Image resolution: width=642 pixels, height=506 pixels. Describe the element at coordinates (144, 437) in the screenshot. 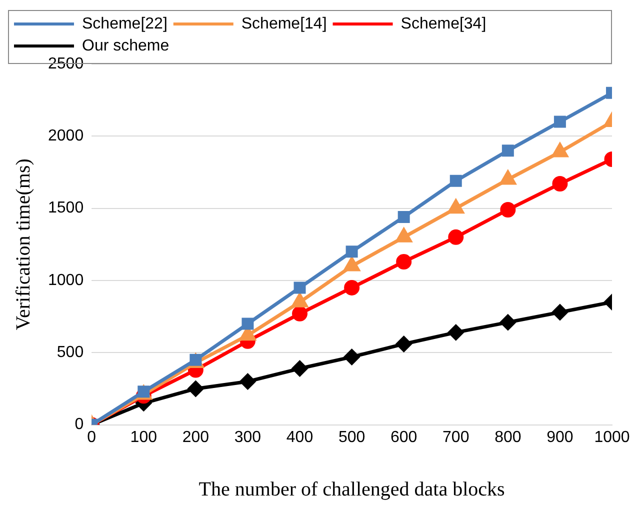

I see `x-tick-label: 100` at that location.